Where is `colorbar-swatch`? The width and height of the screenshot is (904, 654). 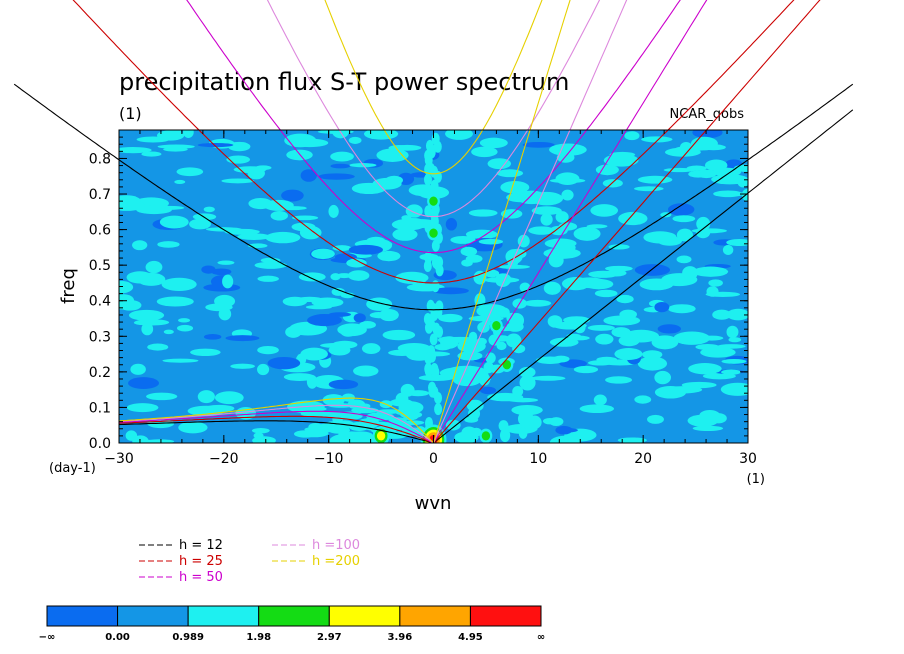 colorbar-swatch is located at coordinates (82, 616).